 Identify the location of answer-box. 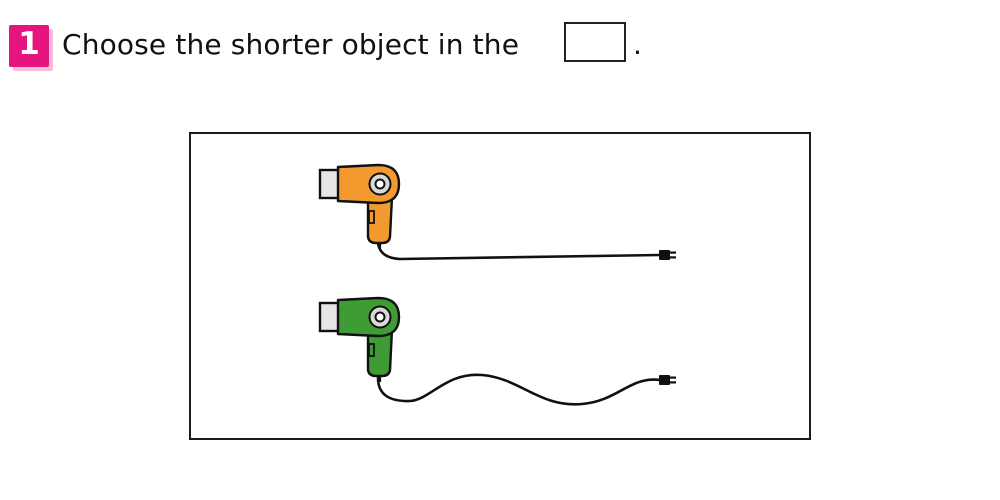
(595, 42).